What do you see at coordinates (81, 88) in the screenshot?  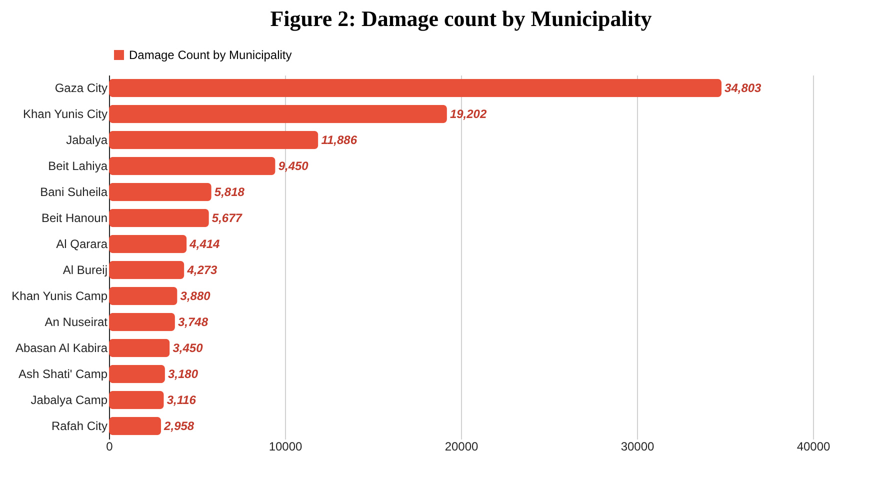 I see `y-tick-label: Gaza City` at bounding box center [81, 88].